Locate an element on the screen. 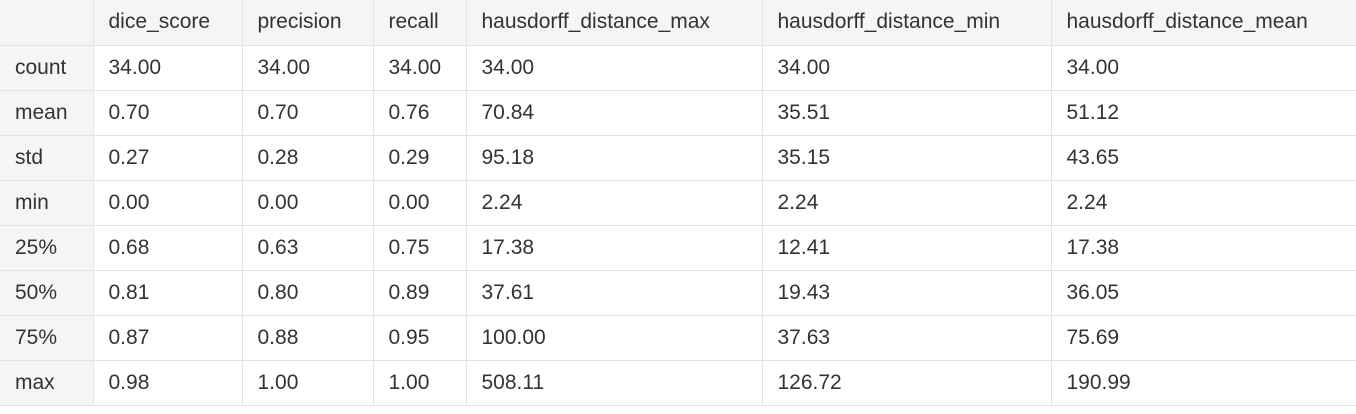 Image resolution: width=1356 pixels, height=414 pixels. corner-cell is located at coordinates (47, 23).